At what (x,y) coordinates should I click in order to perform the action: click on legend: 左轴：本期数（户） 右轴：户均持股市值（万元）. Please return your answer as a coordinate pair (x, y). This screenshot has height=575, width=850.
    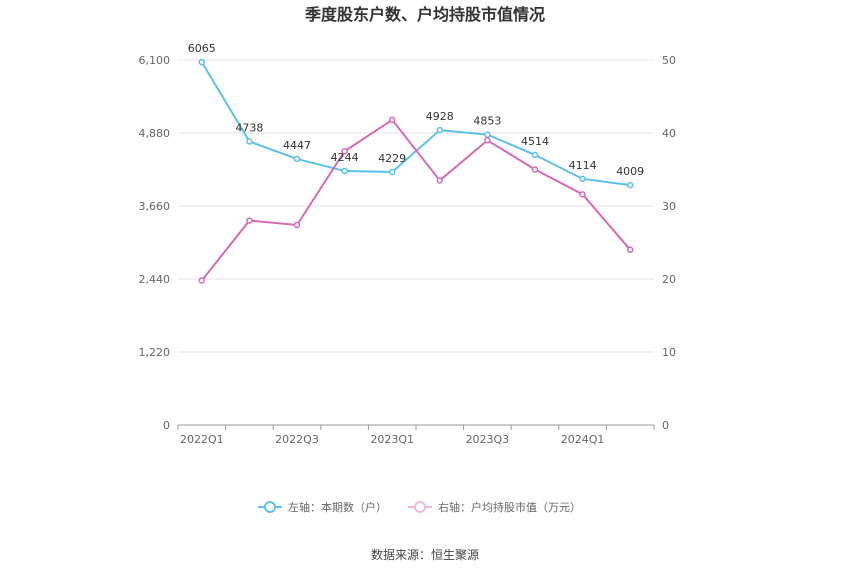
    Looking at the image, I should click on (419, 507).